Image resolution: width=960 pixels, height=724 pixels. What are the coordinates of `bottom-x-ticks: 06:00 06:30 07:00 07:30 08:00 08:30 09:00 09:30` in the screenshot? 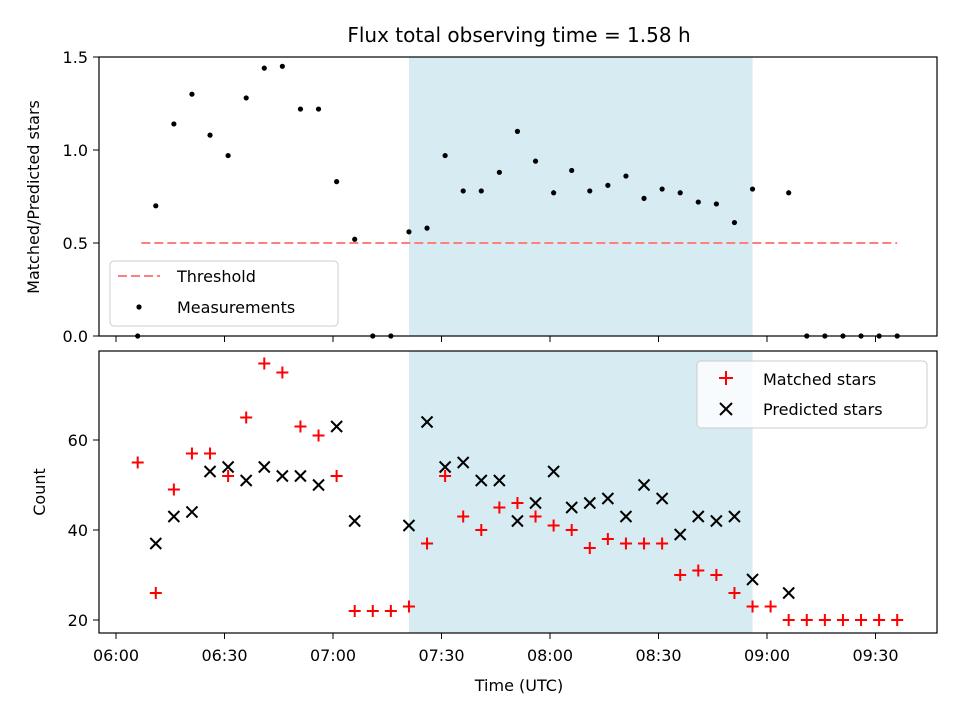 It's located at (496, 649).